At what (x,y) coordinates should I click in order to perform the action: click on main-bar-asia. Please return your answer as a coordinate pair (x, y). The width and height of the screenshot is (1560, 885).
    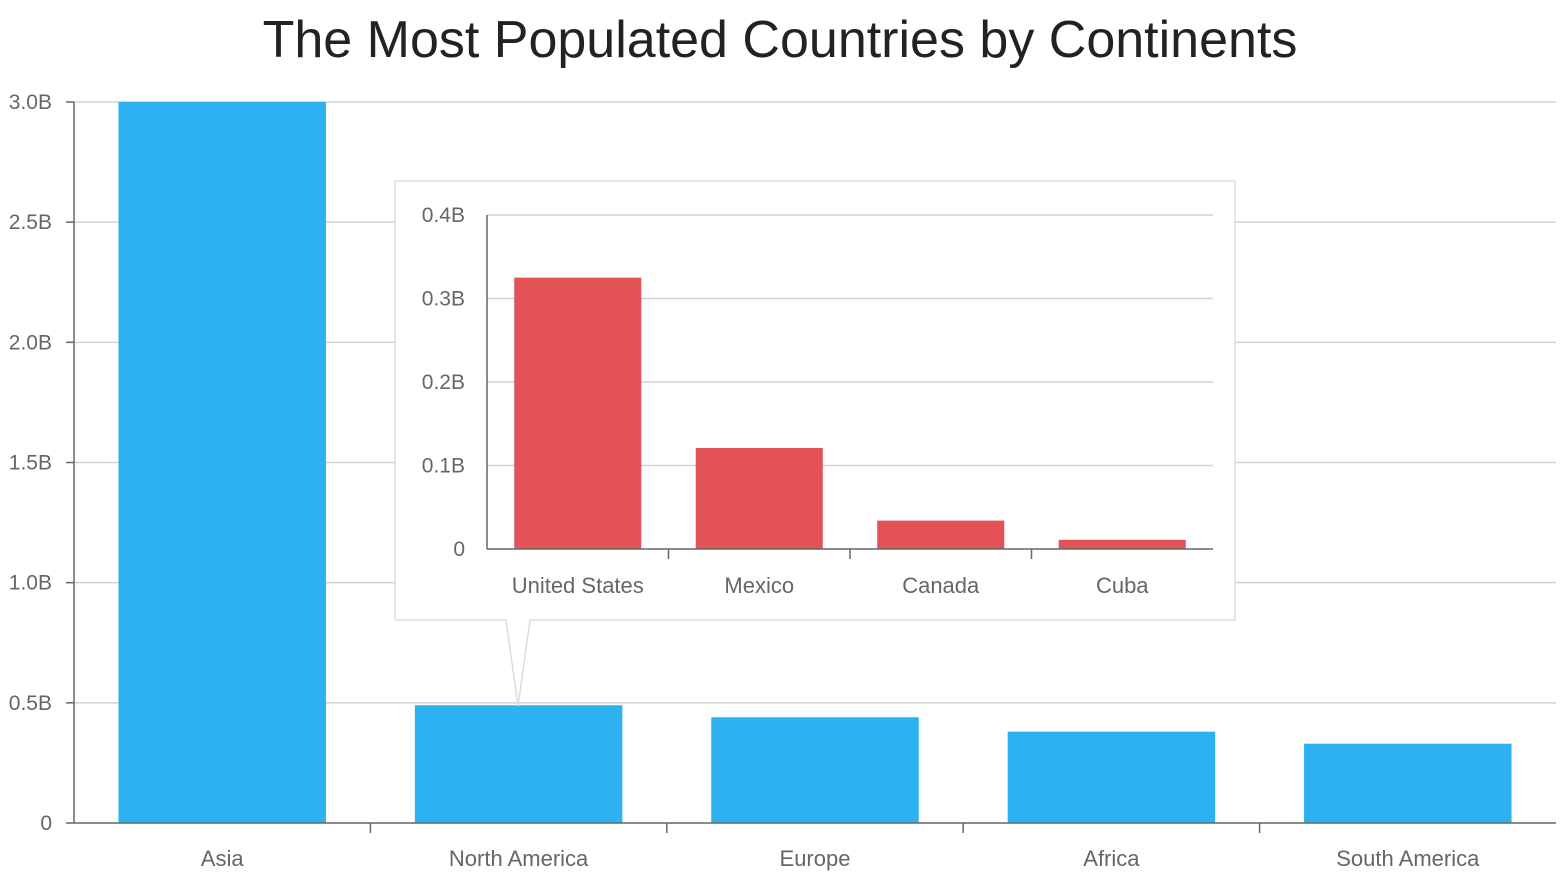
    Looking at the image, I should click on (222, 462).